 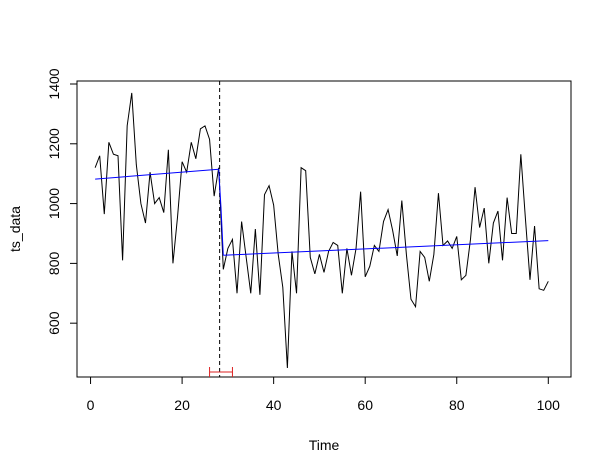 What do you see at coordinates (54, 143) in the screenshot?
I see `y-tick-label: 1200` at bounding box center [54, 143].